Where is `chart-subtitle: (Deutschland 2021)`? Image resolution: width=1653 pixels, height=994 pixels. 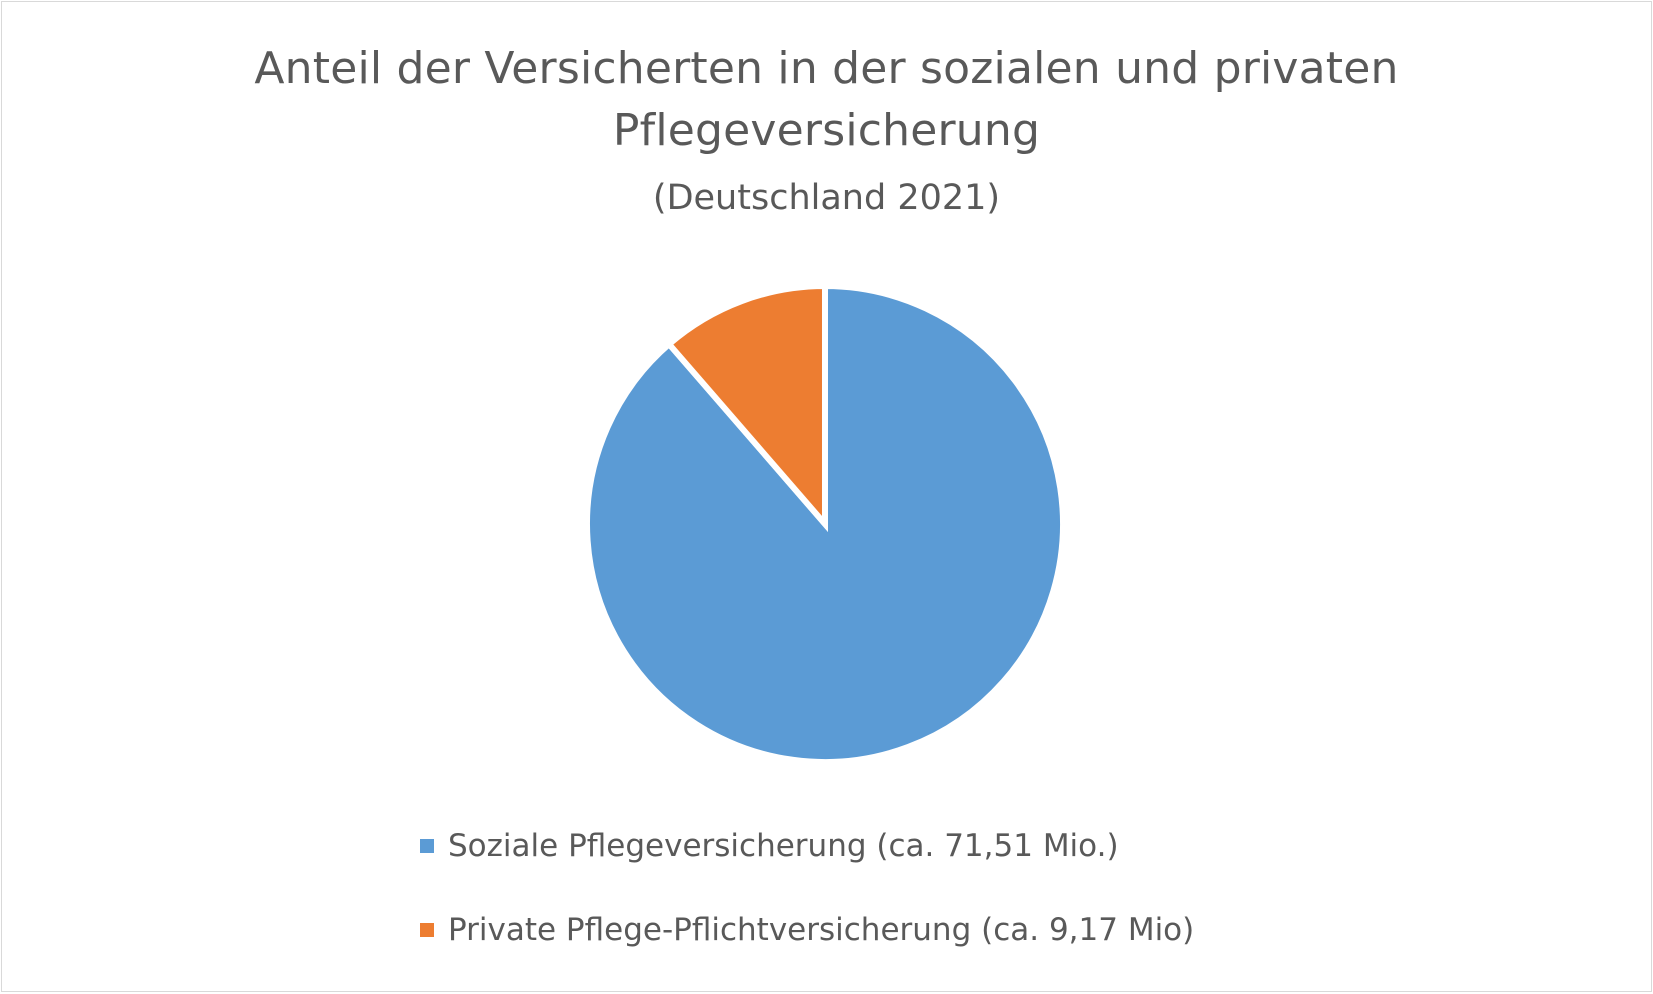 chart-subtitle: (Deutschland 2021) is located at coordinates (826, 198).